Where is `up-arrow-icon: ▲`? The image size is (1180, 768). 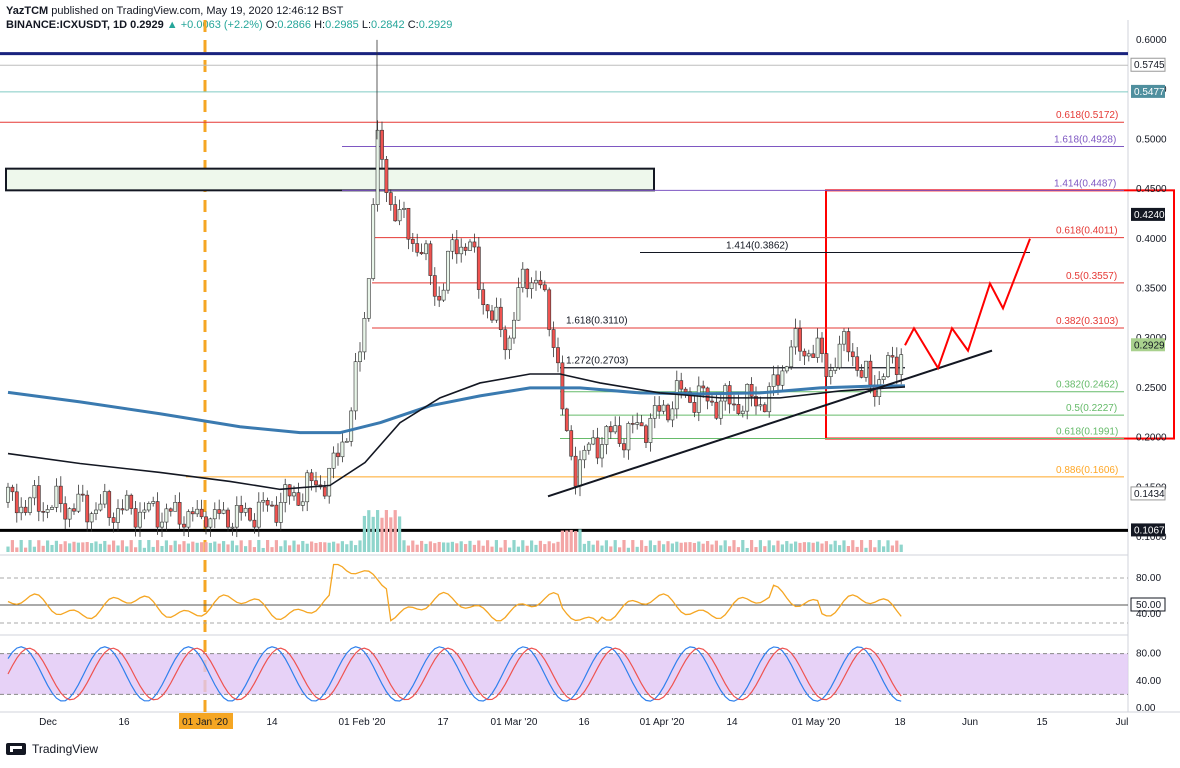
up-arrow-icon: ▲ is located at coordinates (172, 25).